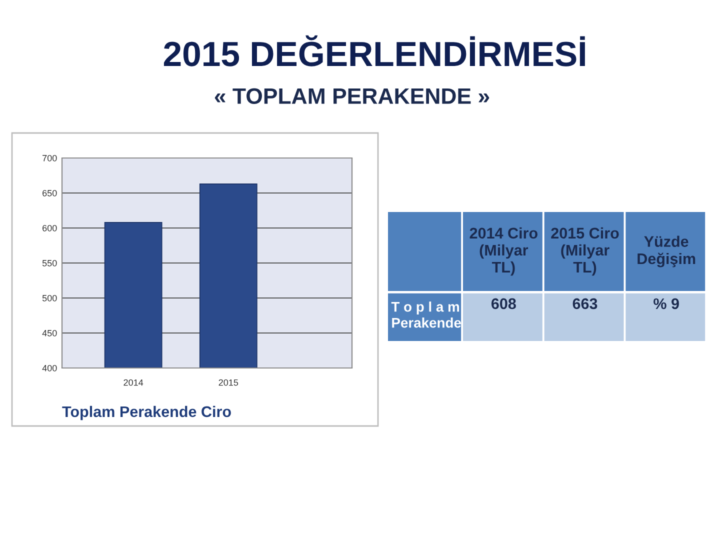 The height and width of the screenshot is (540, 720). Describe the element at coordinates (667, 252) in the screenshot. I see `category-label: Yüzde Değişim` at that location.